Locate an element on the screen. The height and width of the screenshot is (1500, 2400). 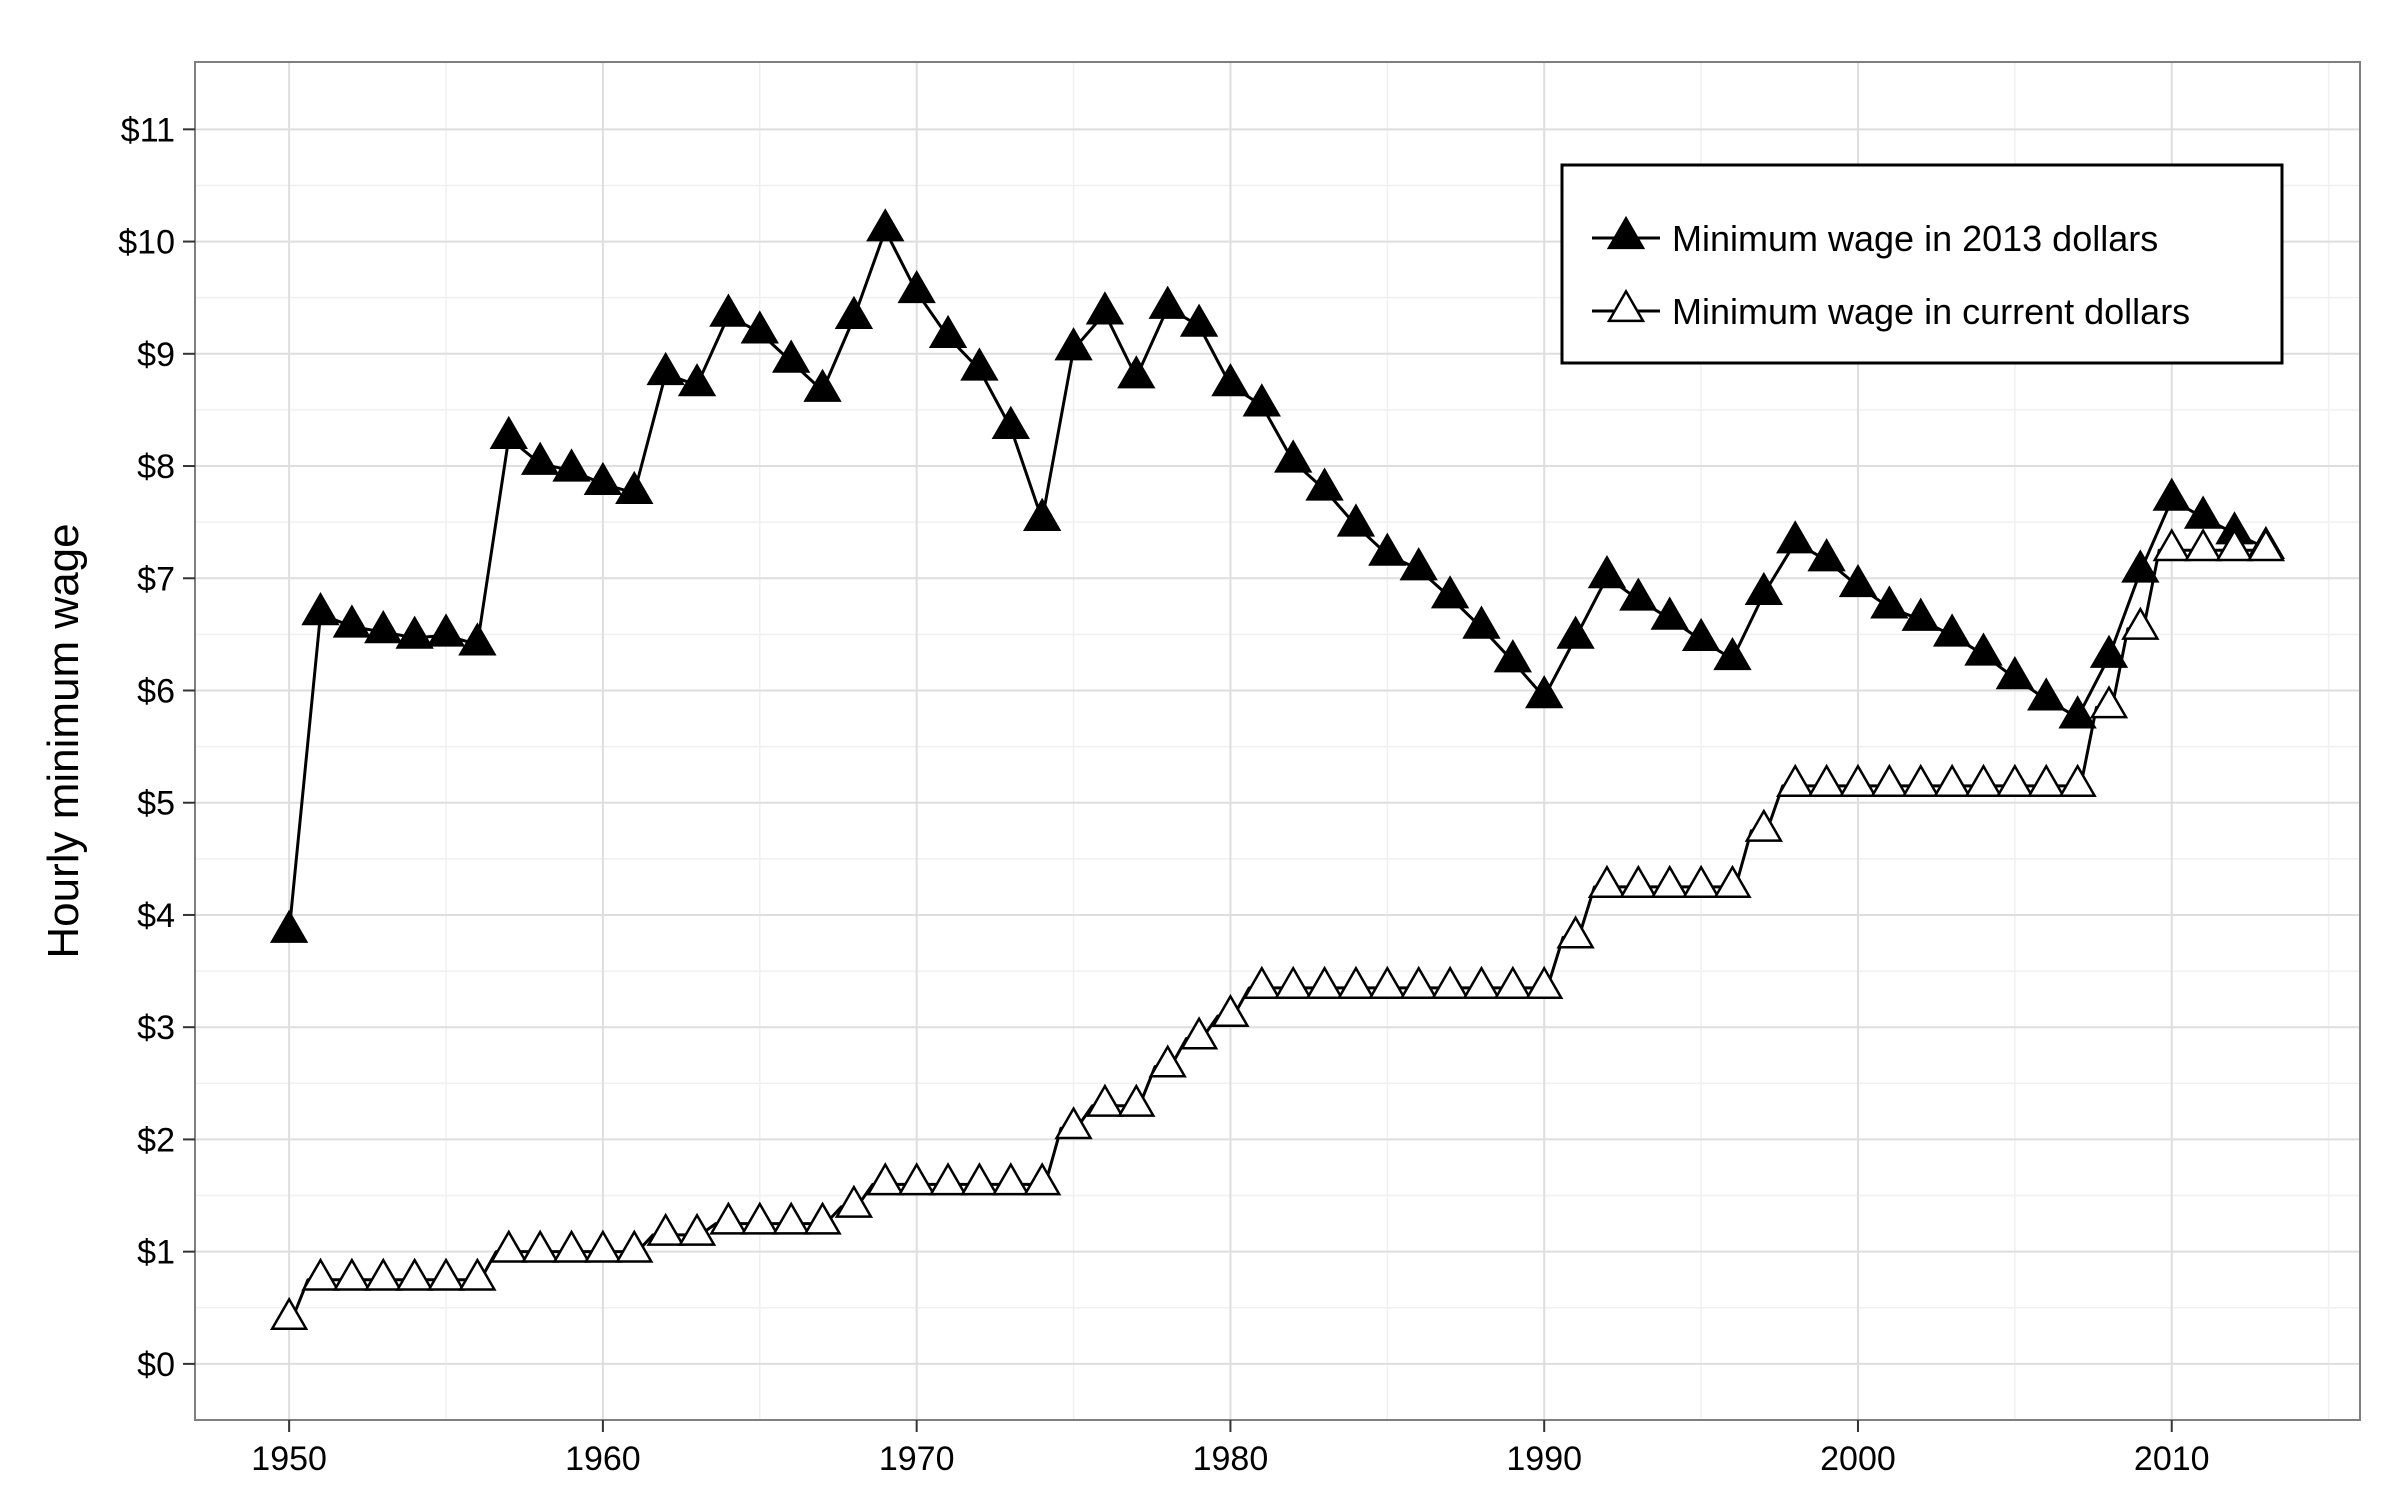
y-tick-label: $11 is located at coordinates (148, 130).